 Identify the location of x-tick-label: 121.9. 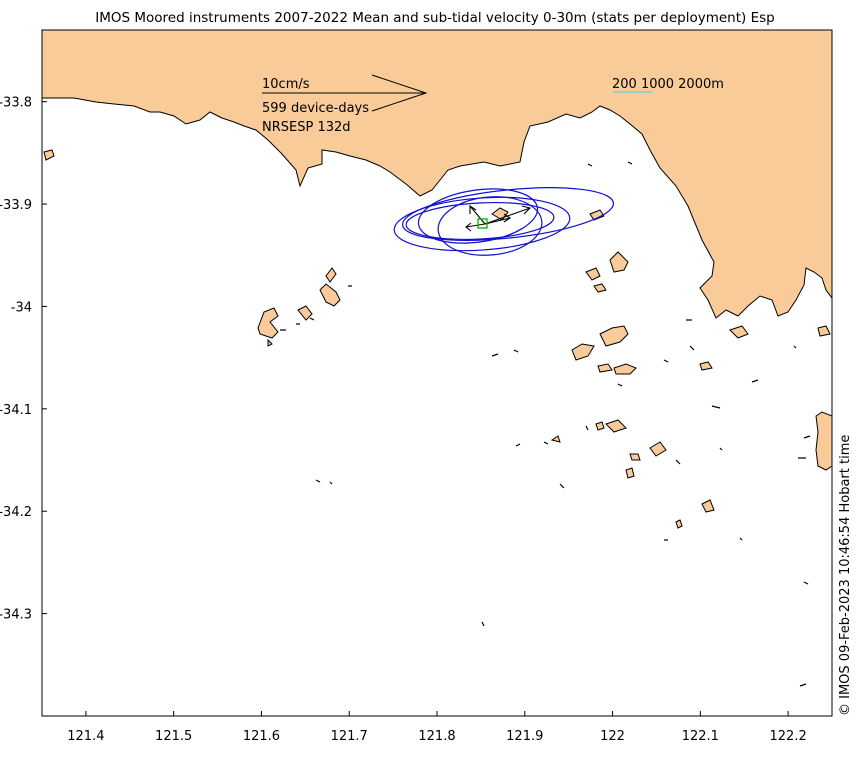
(524, 736).